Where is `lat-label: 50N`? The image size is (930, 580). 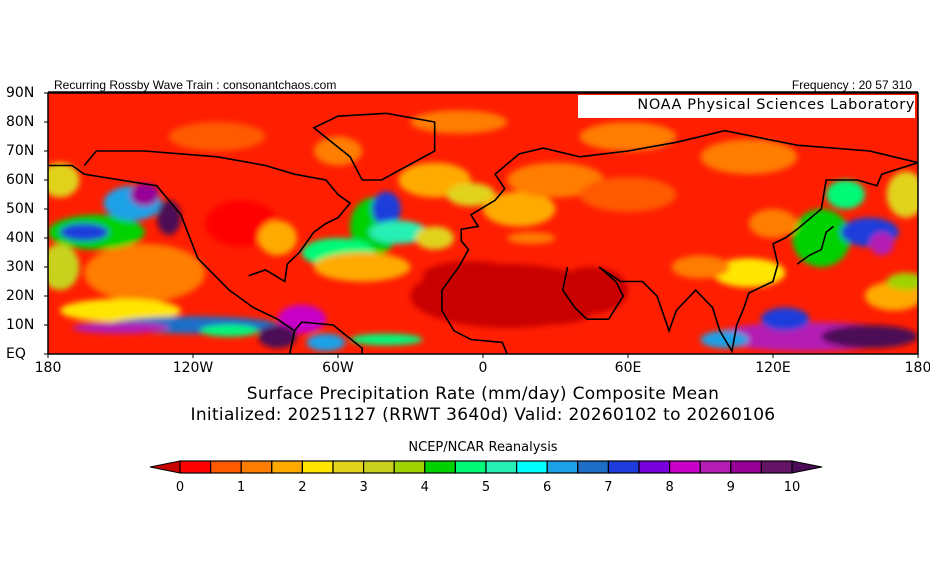
lat-label: 50N is located at coordinates (20, 209).